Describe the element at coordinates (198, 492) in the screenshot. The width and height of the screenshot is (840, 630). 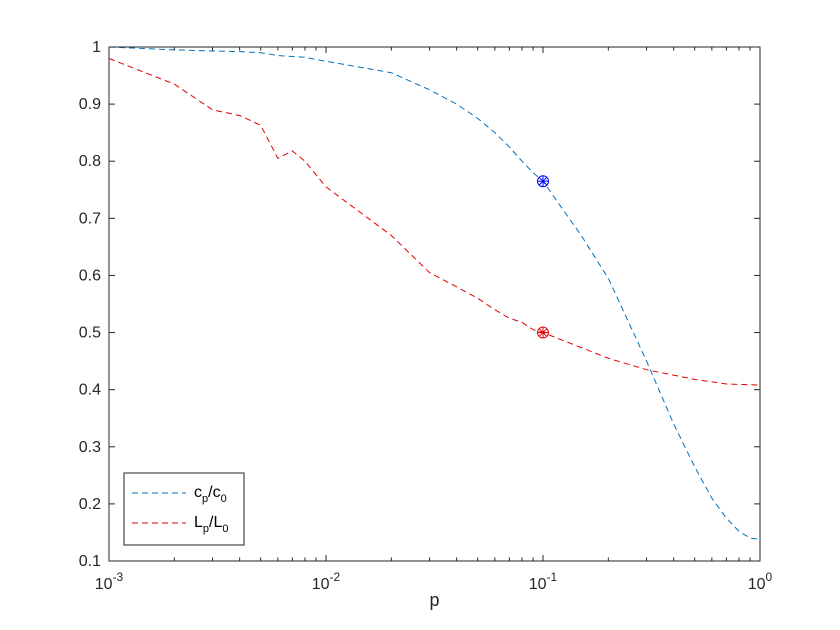
I see `legend-main: c` at that location.